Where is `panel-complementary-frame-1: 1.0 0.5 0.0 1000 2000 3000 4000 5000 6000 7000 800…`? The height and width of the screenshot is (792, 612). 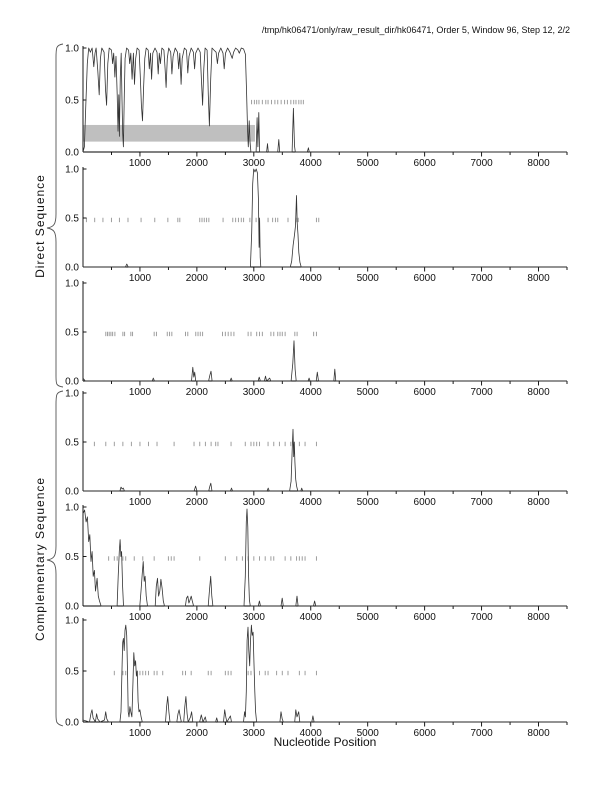 panel-complementary-frame-1: 1.0 0.5 0.0 1000 2000 3000 4000 5000 6000 7000 800… is located at coordinates (316, 448).